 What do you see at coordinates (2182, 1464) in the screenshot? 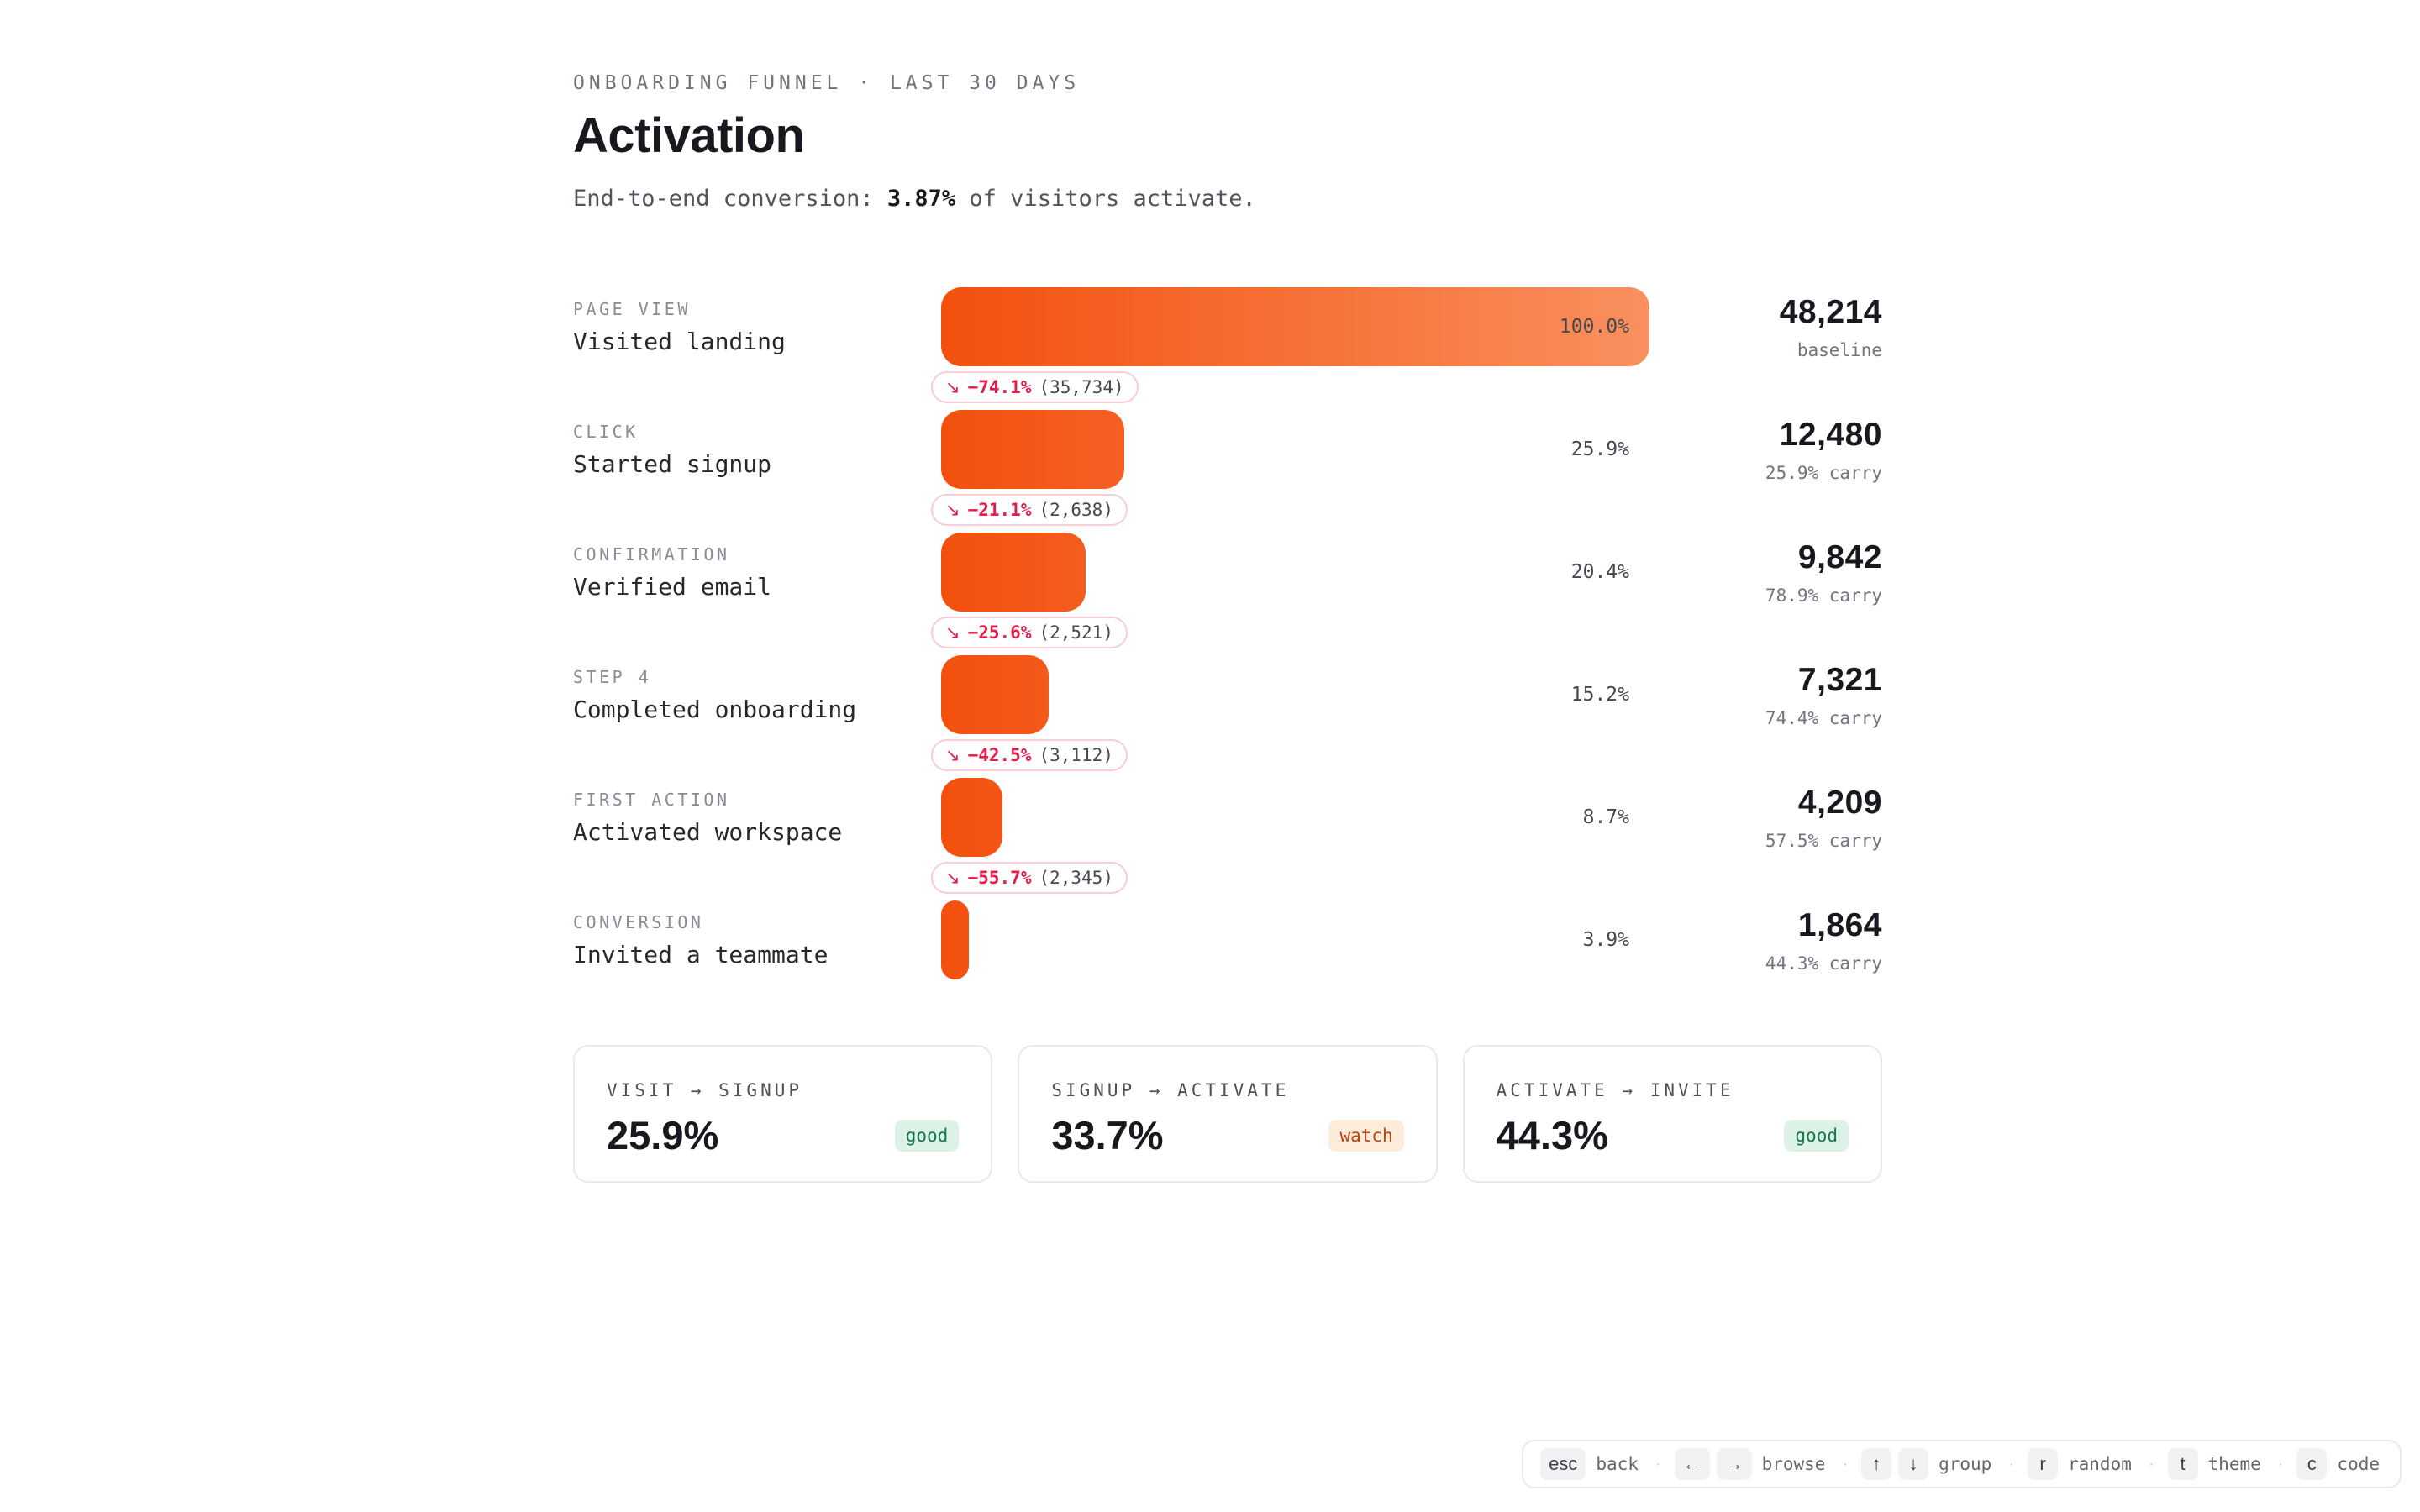
I see `t-key: t` at bounding box center [2182, 1464].